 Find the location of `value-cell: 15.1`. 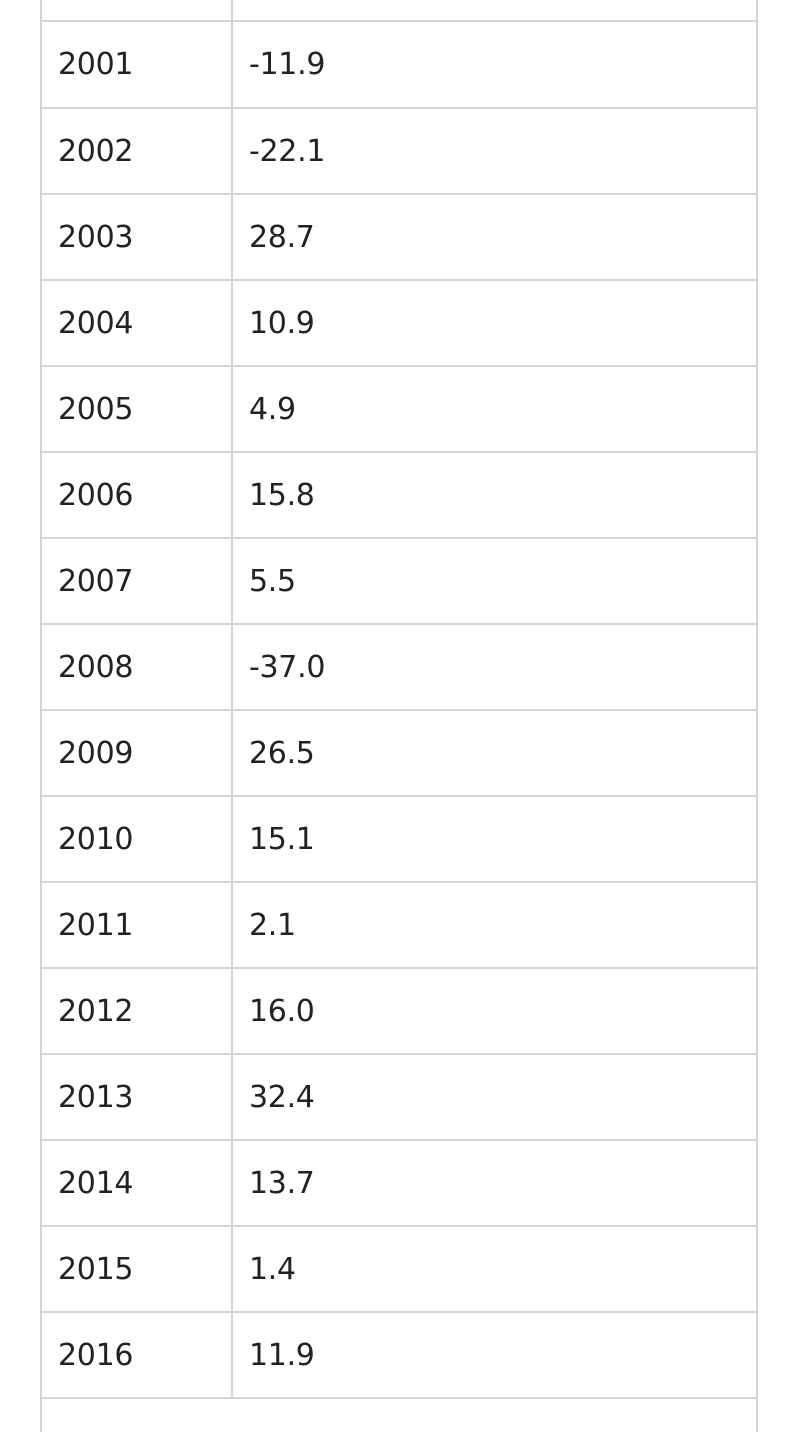

value-cell: 15.1 is located at coordinates (494, 839).